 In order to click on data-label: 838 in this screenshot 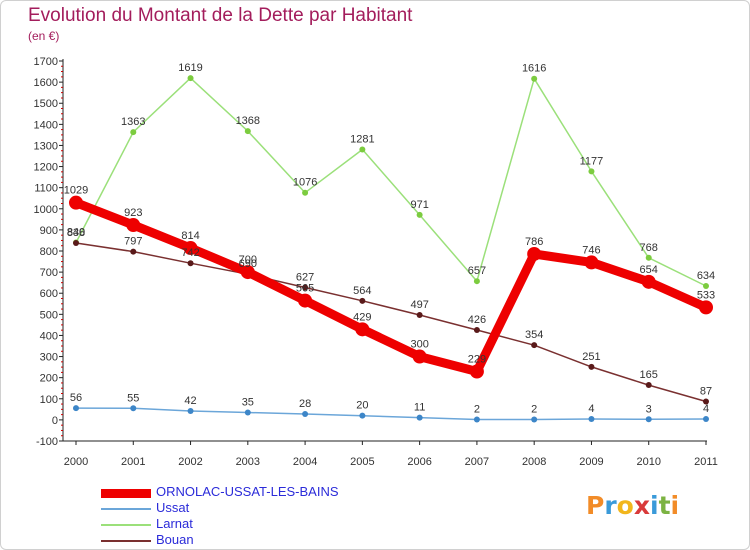, I will do `click(76, 233)`.